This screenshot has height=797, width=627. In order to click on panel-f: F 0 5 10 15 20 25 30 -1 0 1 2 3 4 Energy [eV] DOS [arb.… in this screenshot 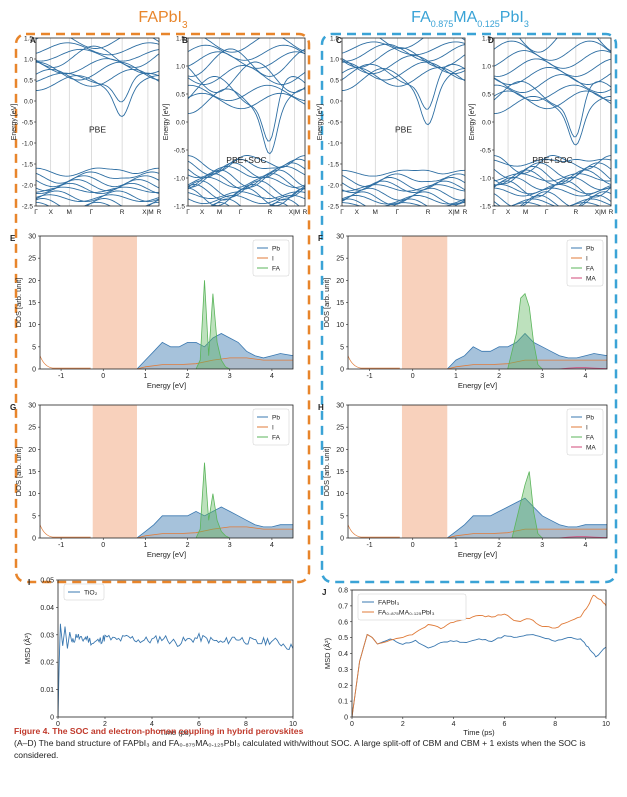, I will do `click(463, 312)`.